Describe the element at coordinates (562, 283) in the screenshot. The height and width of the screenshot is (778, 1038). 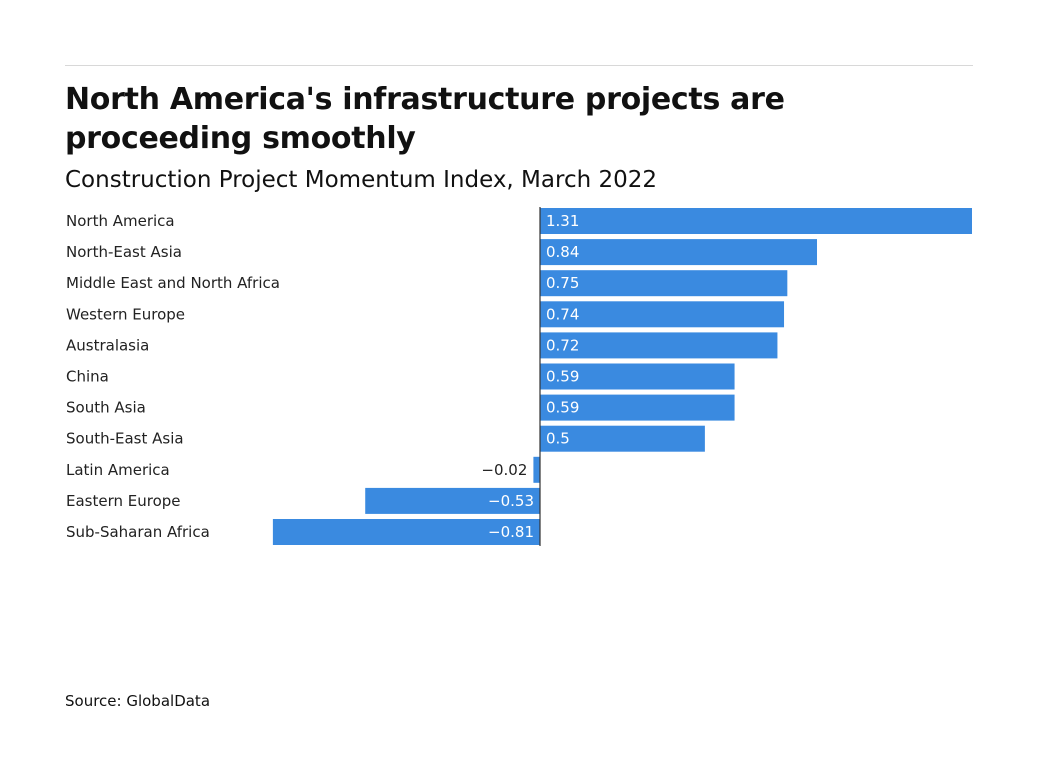
I see `data-label: 0.75` at that location.